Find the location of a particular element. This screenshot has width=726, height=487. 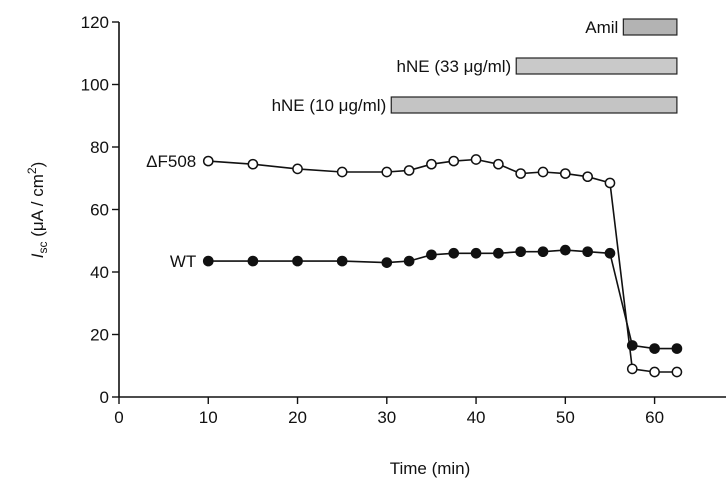

x-tick-label: 10 is located at coordinates (208, 417).